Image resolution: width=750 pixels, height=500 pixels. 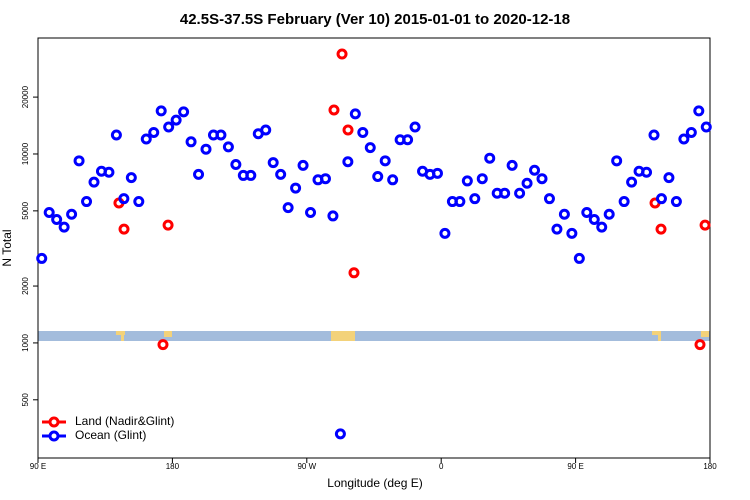 I want to click on y-tick-label: 10000, so click(x=25, y=153).